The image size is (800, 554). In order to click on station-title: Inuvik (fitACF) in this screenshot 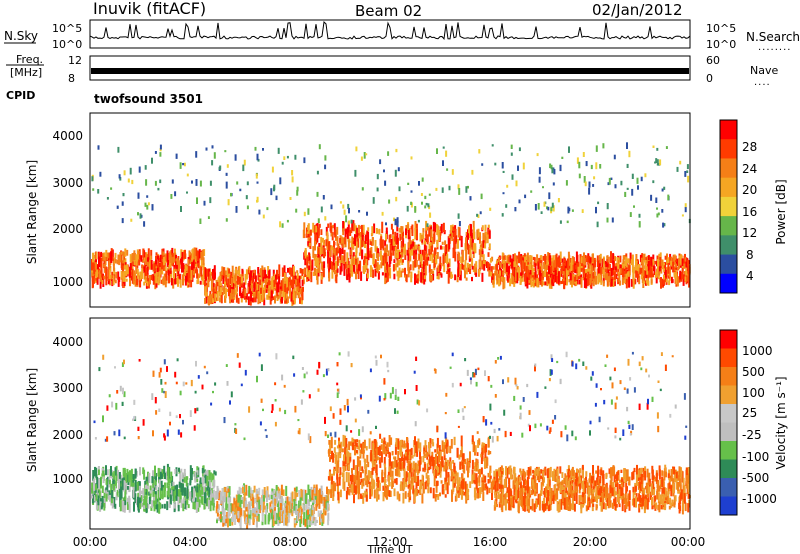, I will do `click(149, 9)`.